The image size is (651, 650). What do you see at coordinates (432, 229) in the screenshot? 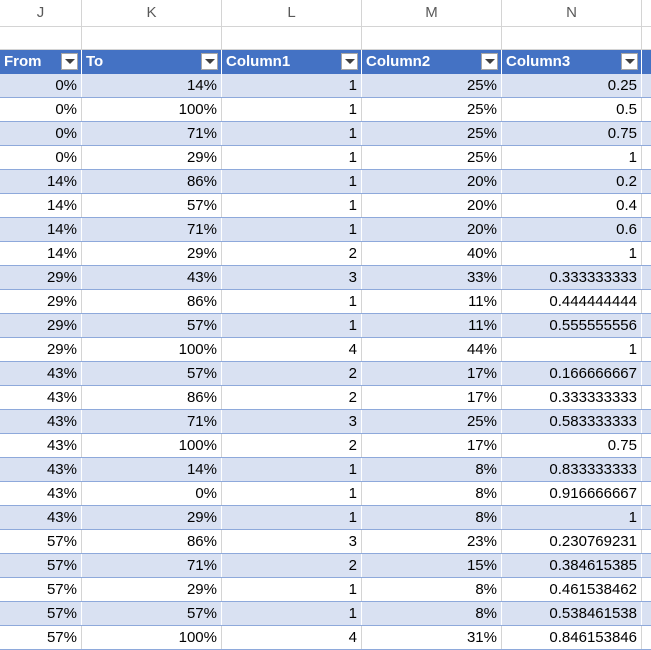
I see `table-cell: 20%` at bounding box center [432, 229].